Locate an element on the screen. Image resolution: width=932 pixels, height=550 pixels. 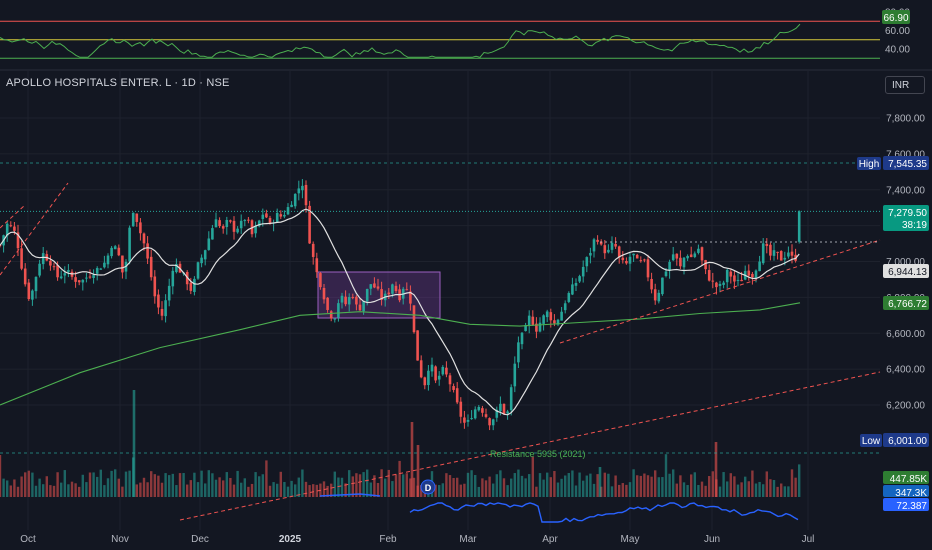
consolidation-box is located at coordinates (379, 295).